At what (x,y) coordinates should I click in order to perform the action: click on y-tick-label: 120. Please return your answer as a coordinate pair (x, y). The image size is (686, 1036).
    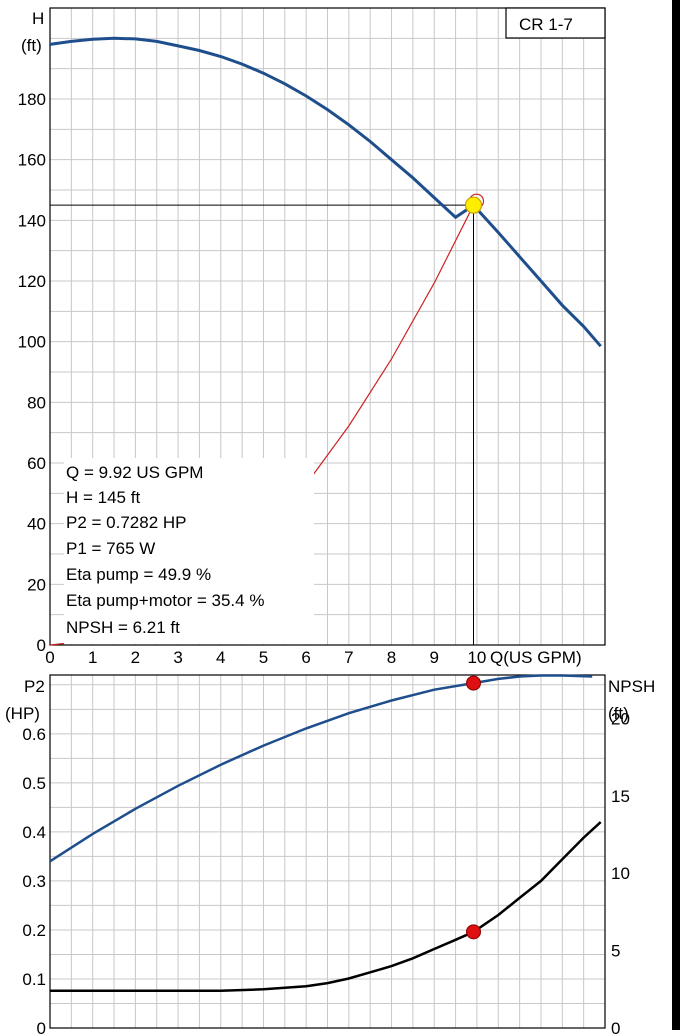
    Looking at the image, I should click on (32, 281).